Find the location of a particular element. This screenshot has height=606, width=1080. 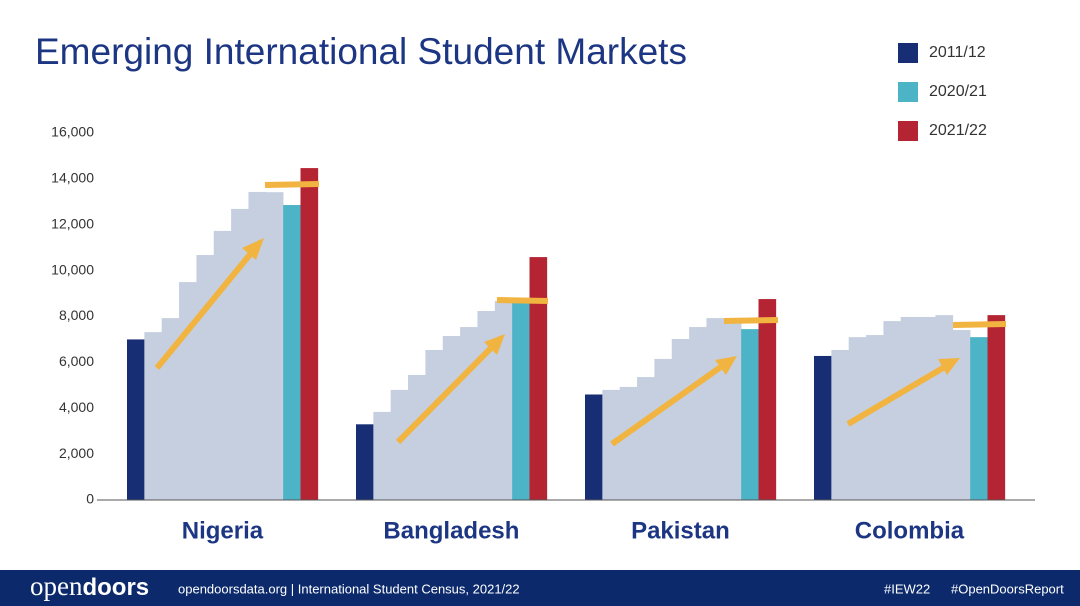

y-tick-label: 16,000 is located at coordinates (72, 132).